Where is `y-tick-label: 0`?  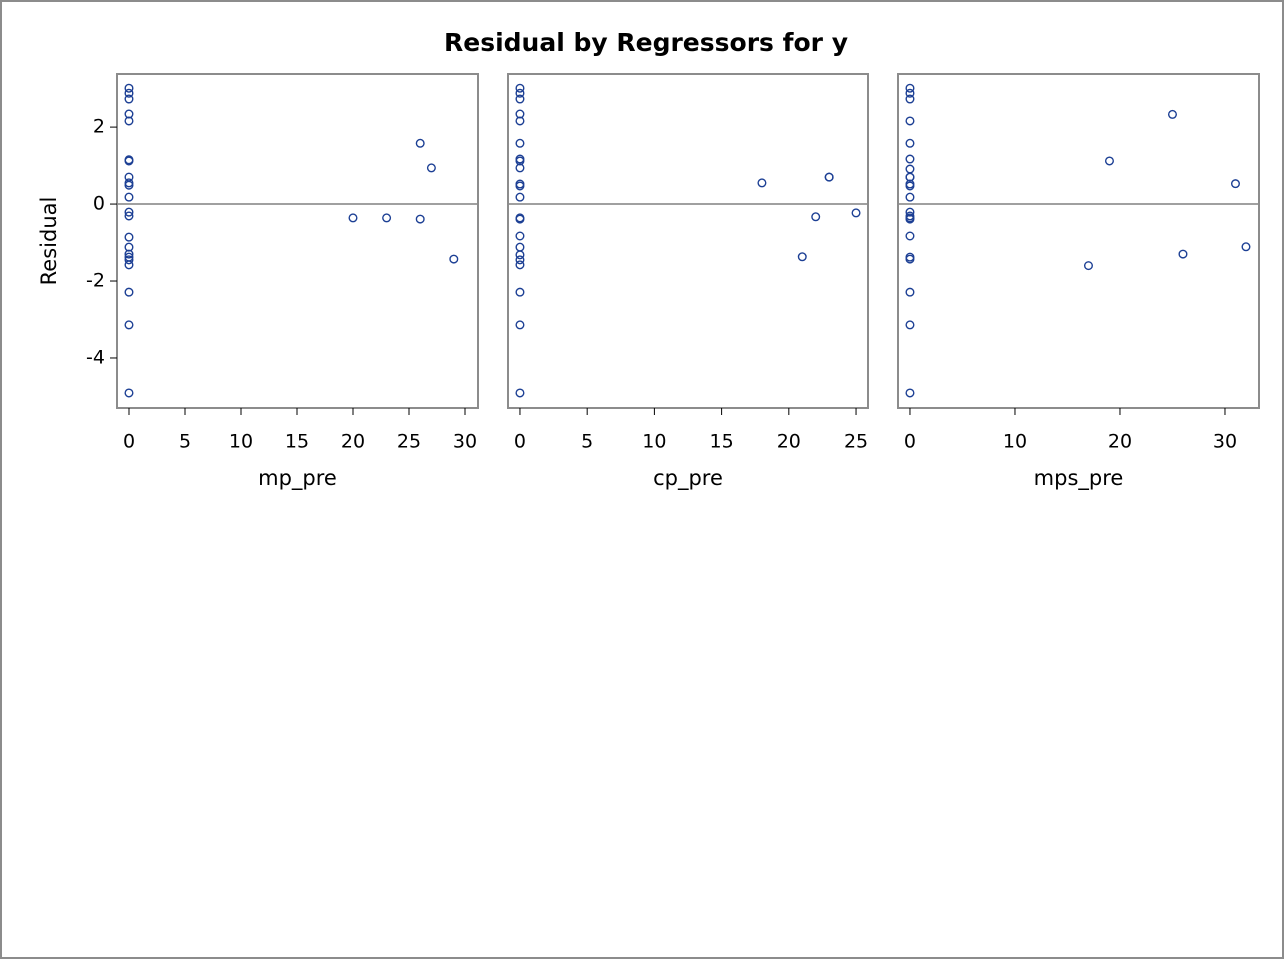 y-tick-label: 0 is located at coordinates (99, 204).